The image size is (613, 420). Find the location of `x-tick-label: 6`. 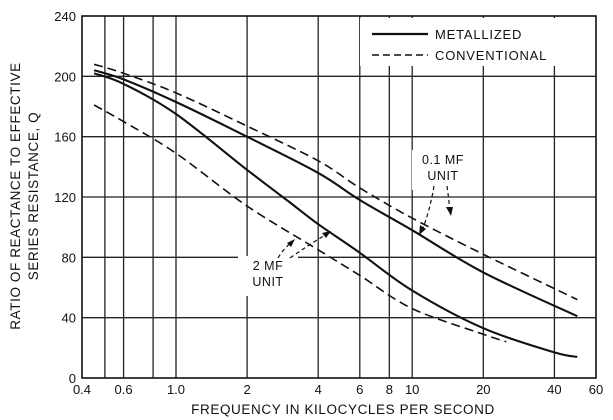

x-tick-label: 6 is located at coordinates (359, 389).